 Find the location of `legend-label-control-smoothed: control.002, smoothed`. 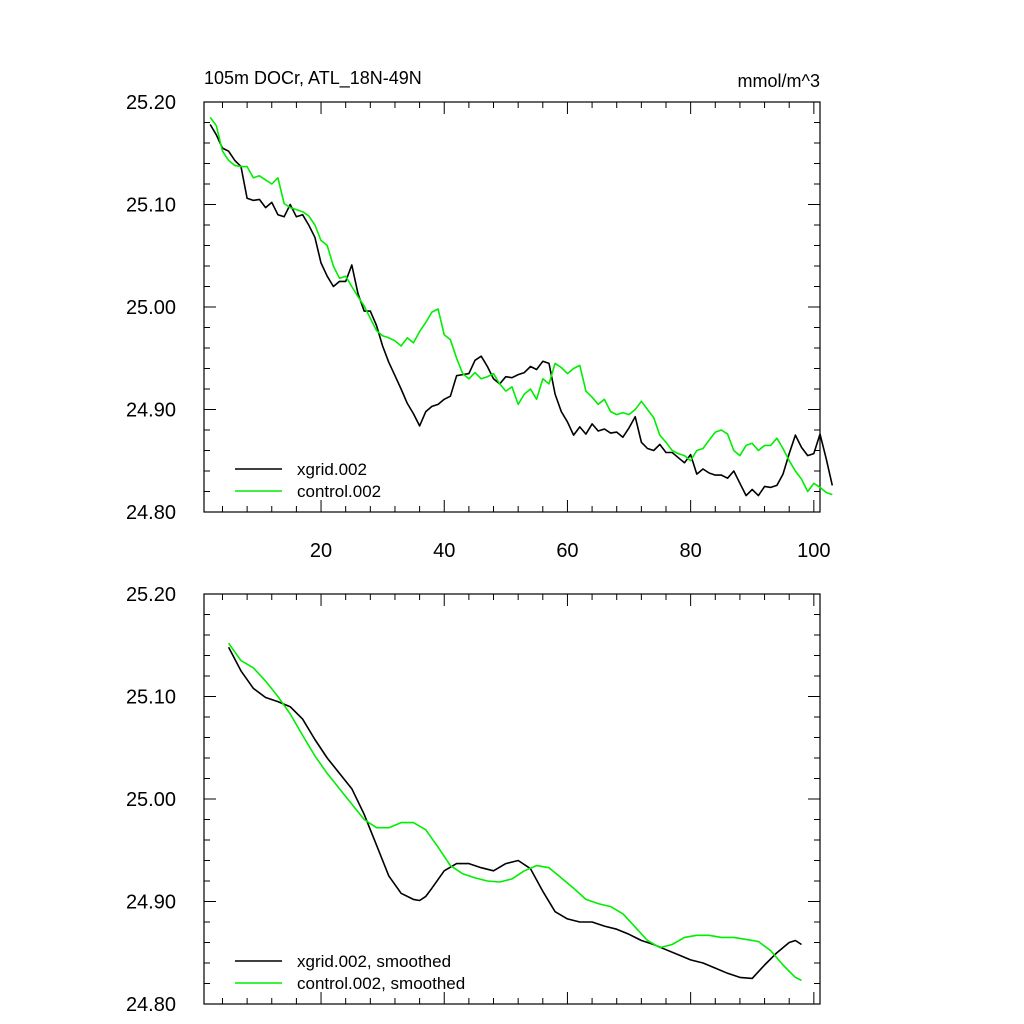

legend-label-control-smoothed: control.002, smoothed is located at coordinates (381, 983).